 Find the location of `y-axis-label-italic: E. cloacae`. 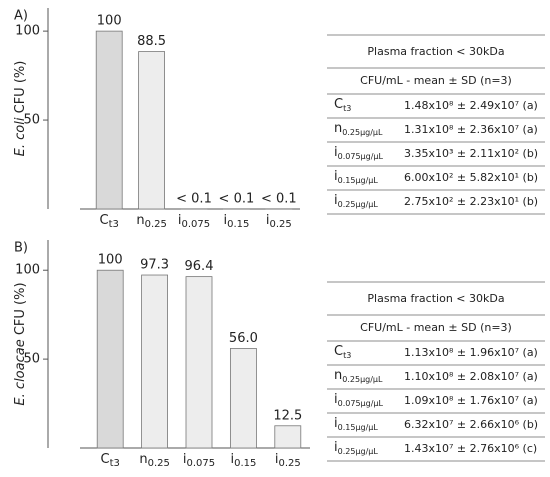

y-axis-label-italic: E. cloacae is located at coordinates (20, 372).